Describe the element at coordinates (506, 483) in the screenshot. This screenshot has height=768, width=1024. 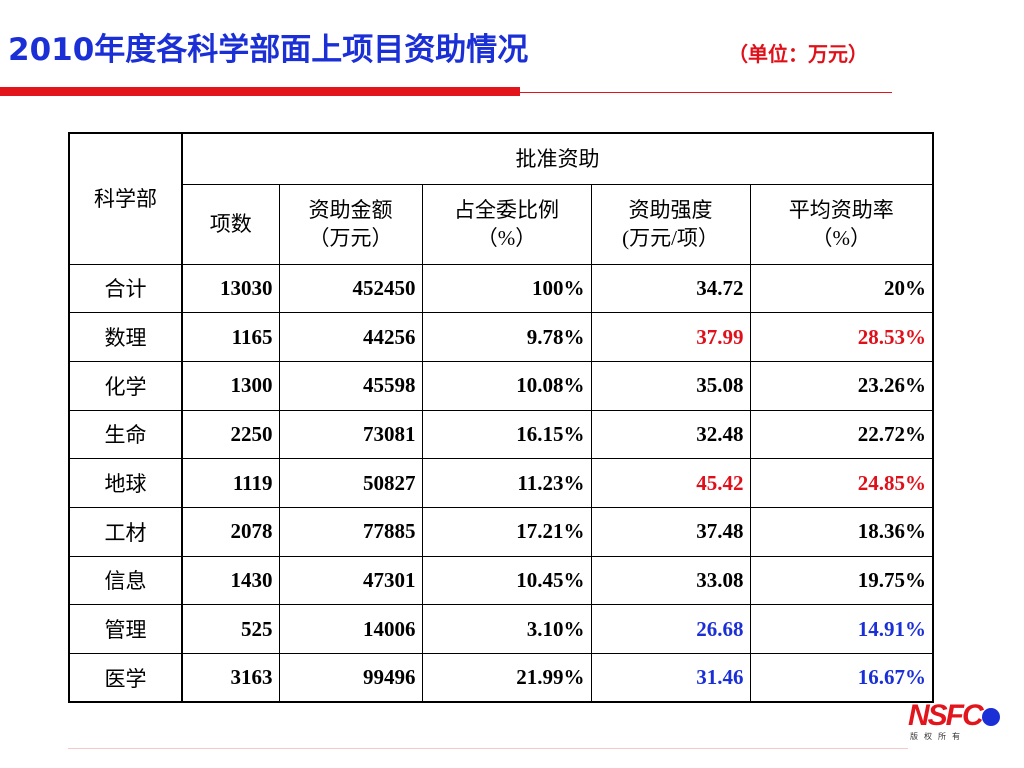
I see `funding-share: 11.23%` at that location.